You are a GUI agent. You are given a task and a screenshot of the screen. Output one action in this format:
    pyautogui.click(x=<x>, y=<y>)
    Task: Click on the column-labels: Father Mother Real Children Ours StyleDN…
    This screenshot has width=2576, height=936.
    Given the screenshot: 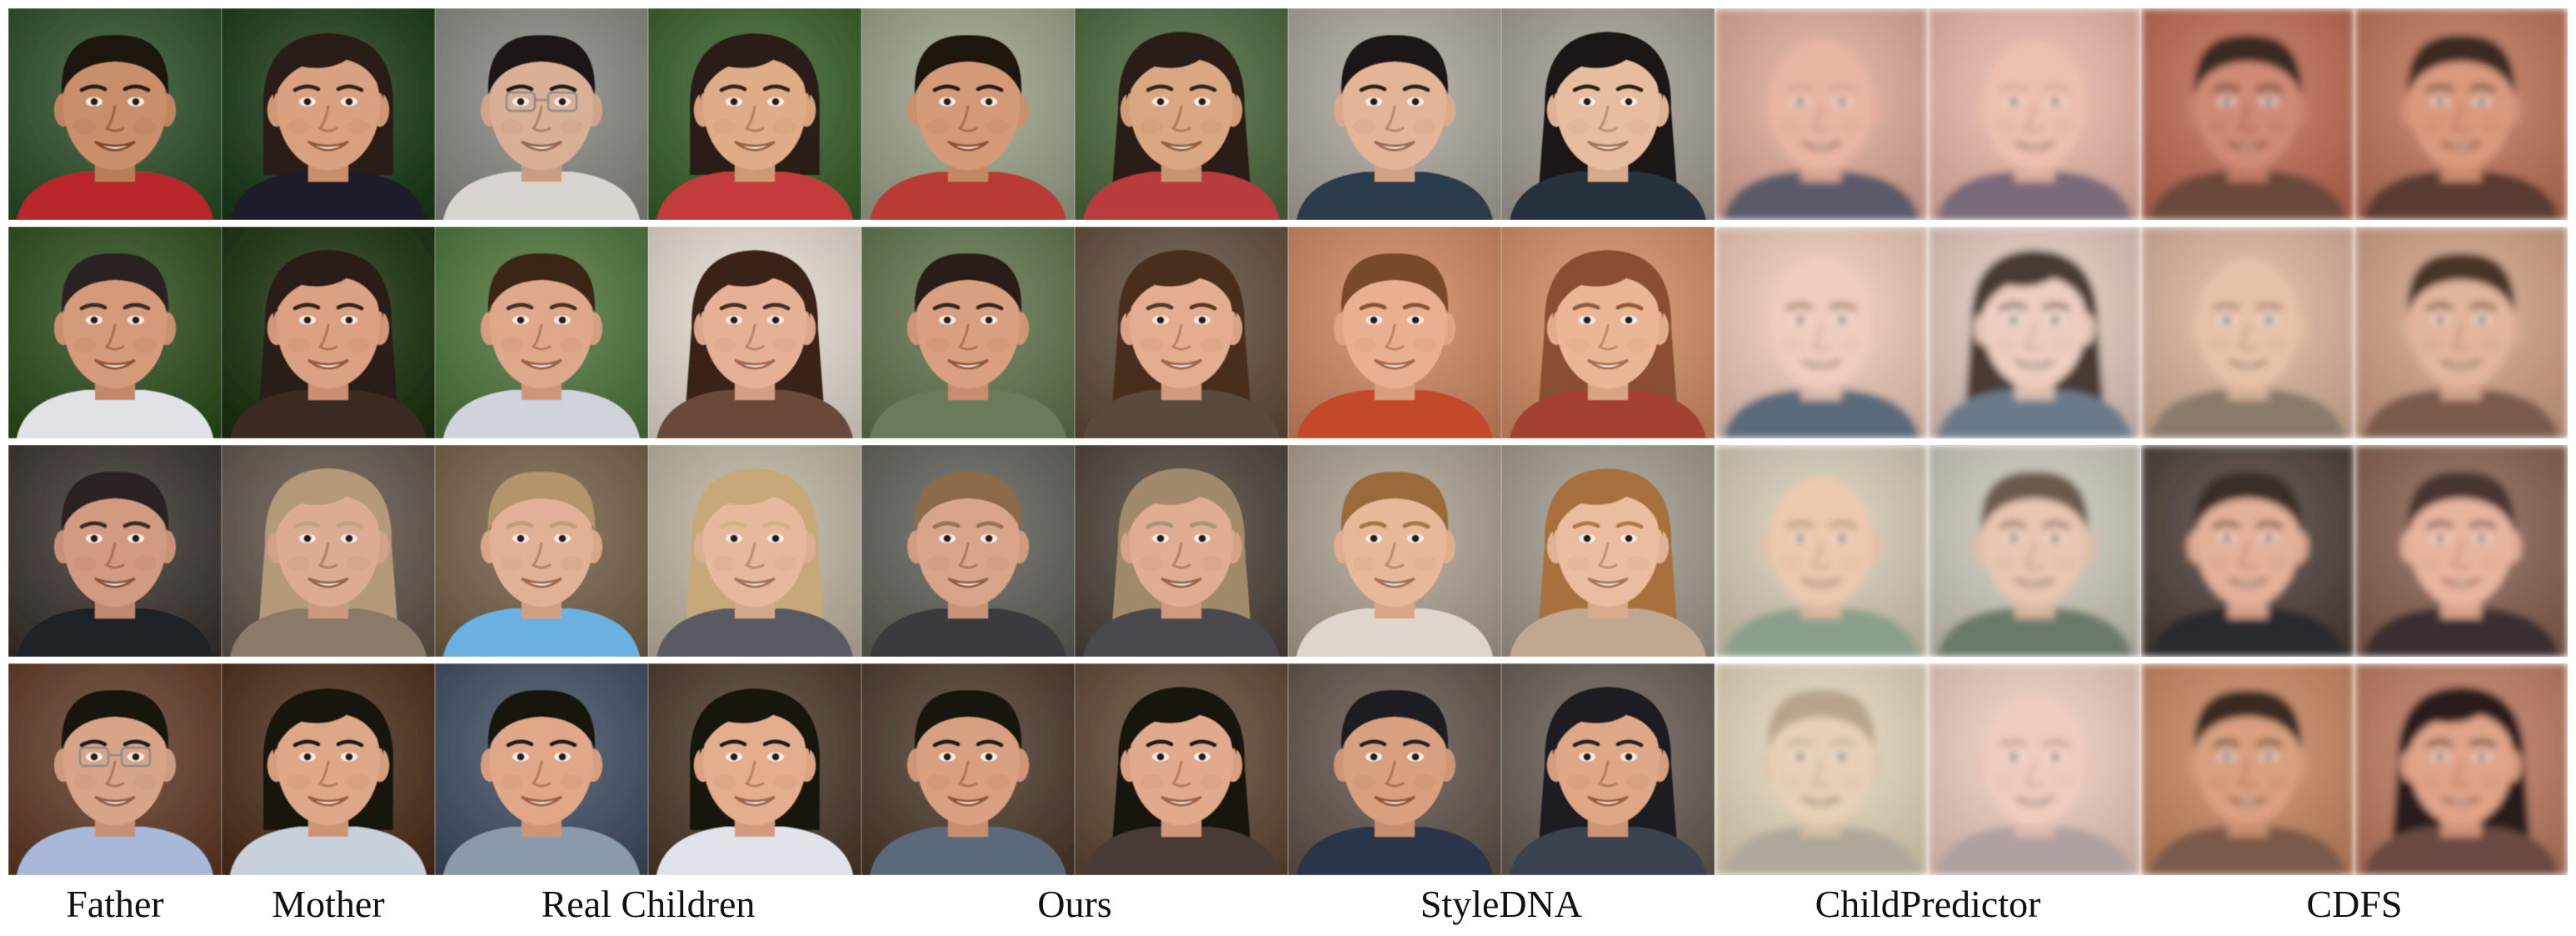 What is the action you would take?
    pyautogui.click(x=1288, y=904)
    